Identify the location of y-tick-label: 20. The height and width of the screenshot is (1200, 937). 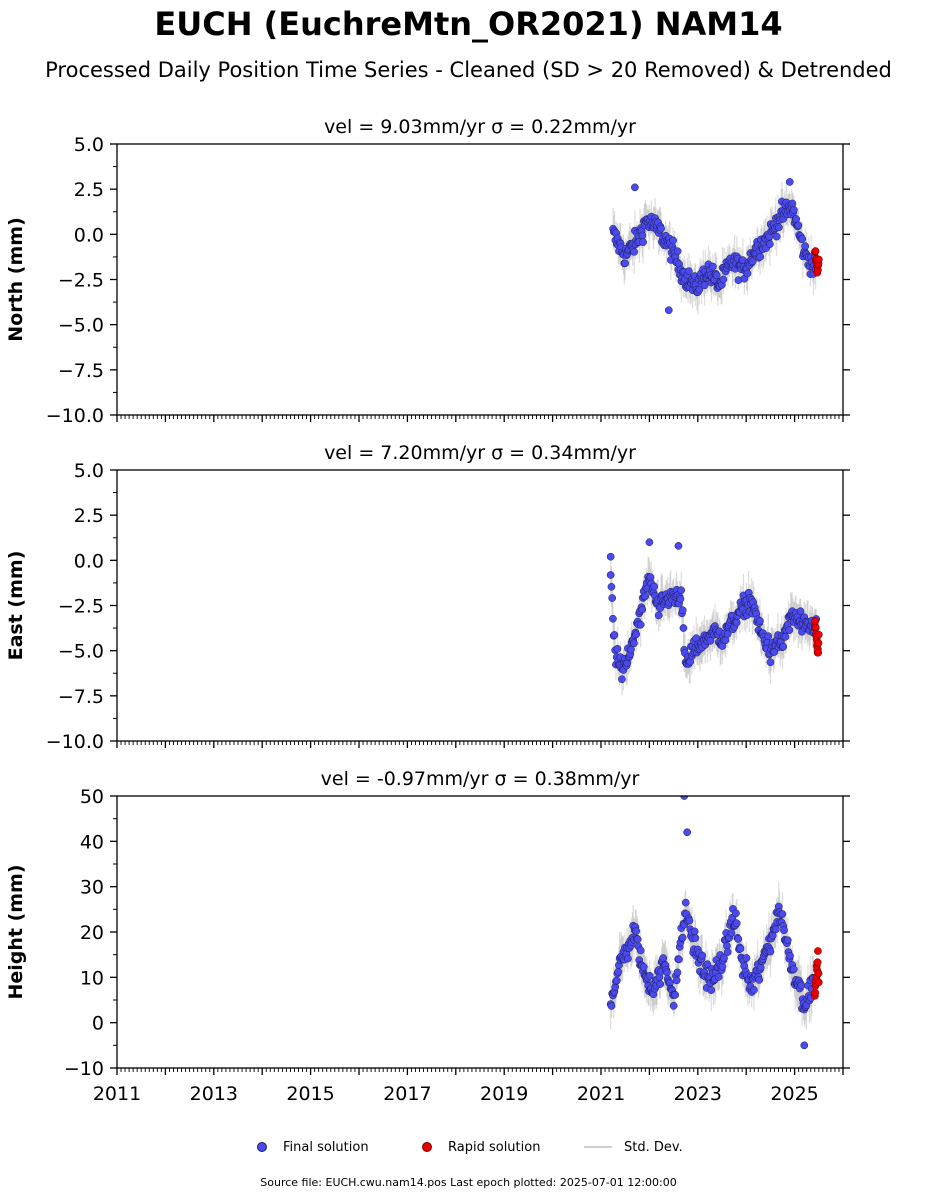
(92, 933).